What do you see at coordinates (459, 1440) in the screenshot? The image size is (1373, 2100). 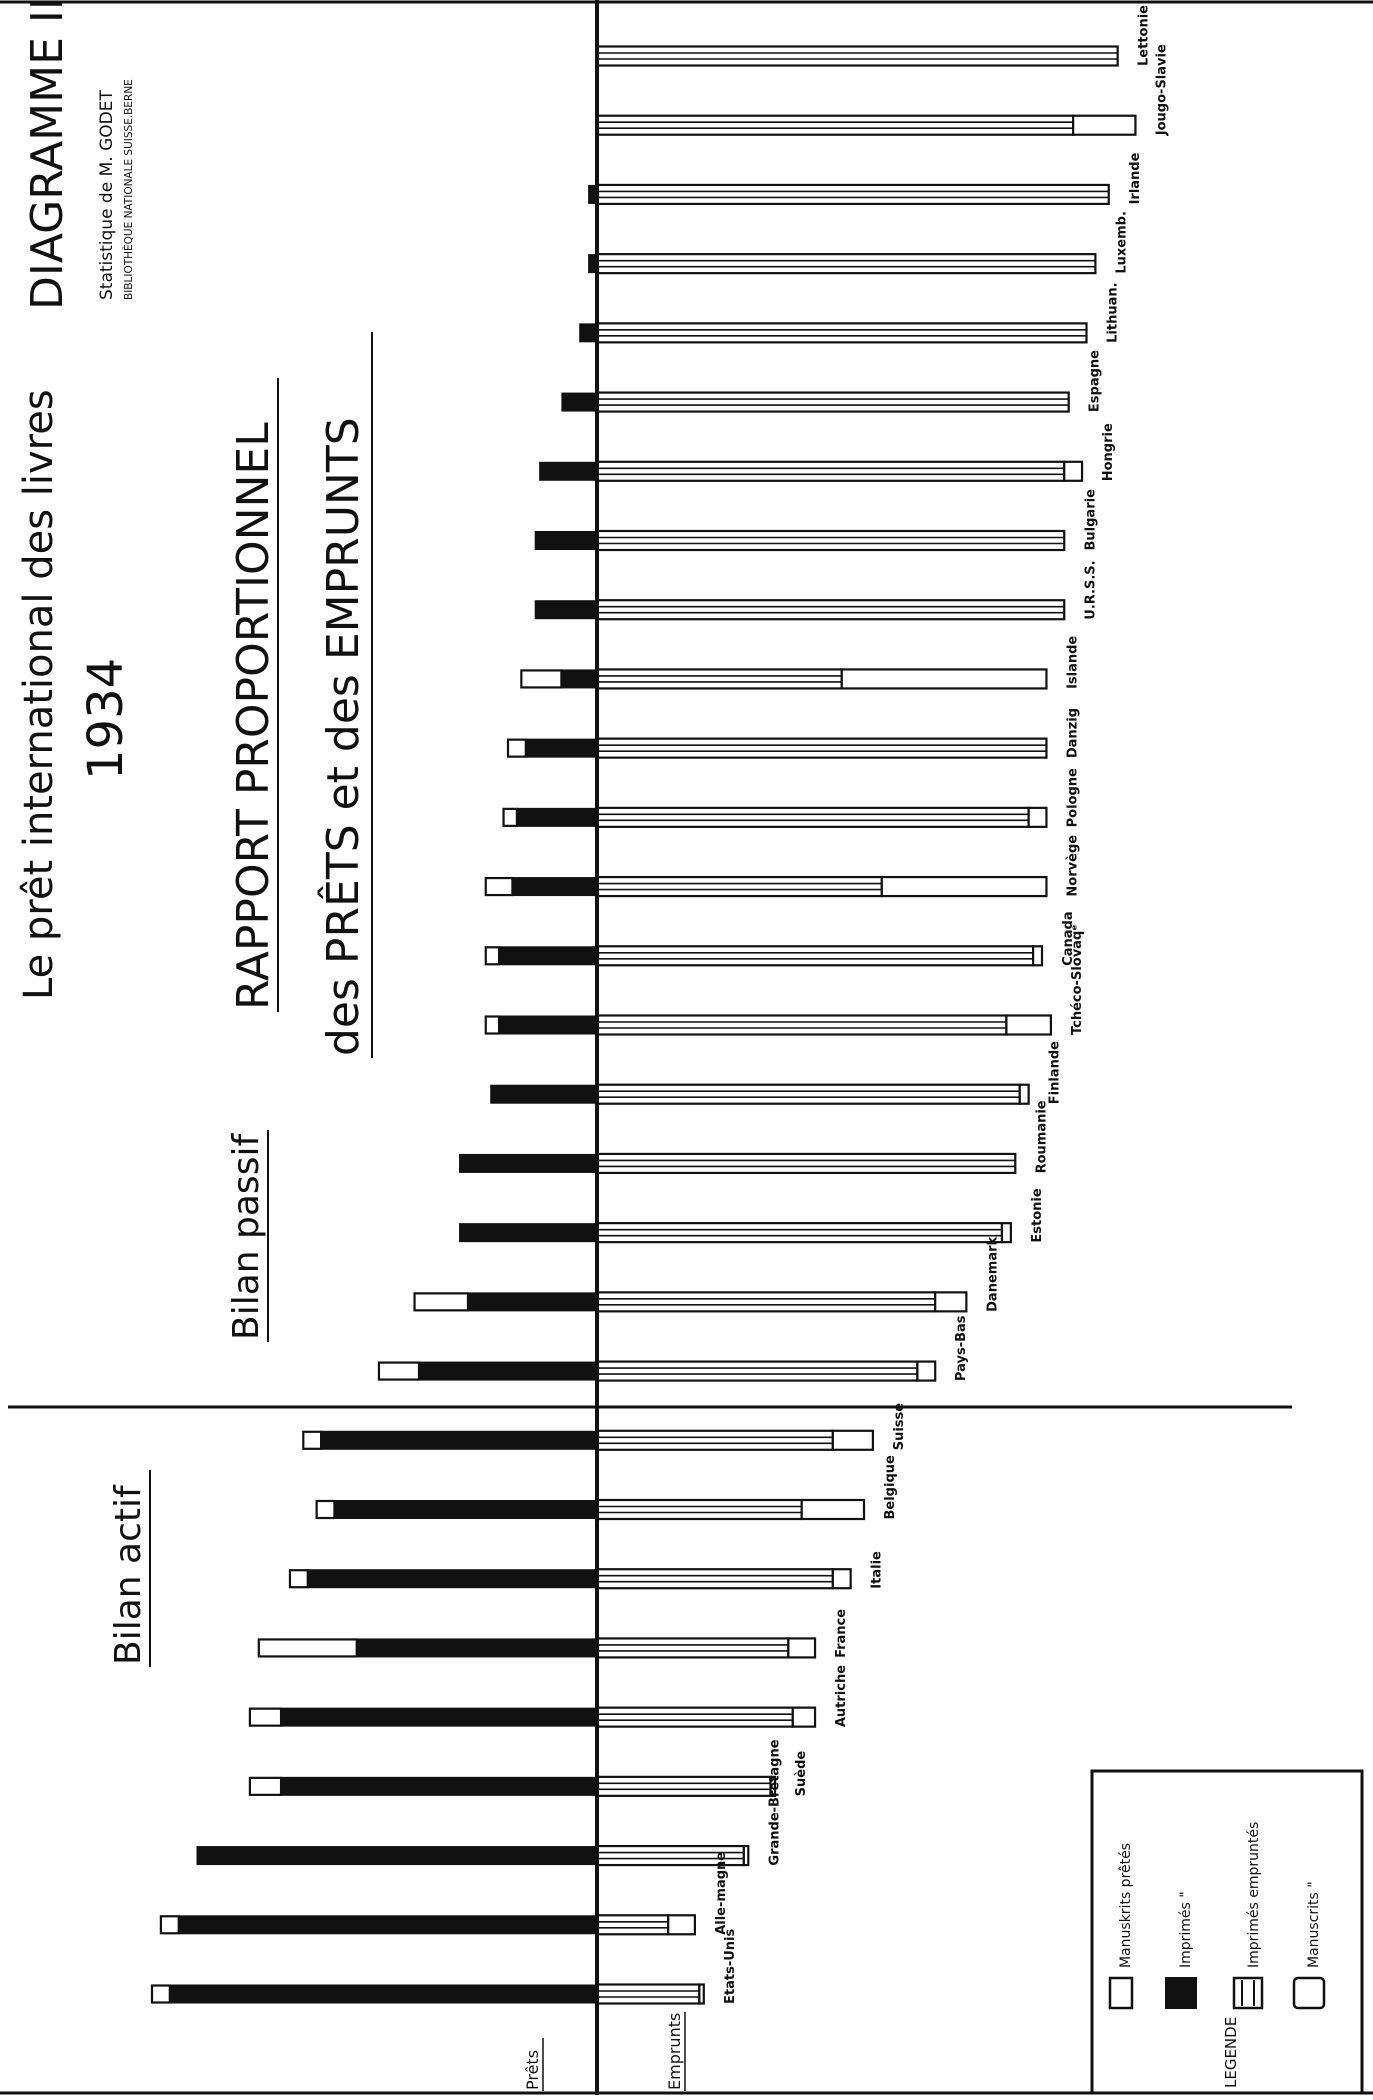 I see `bar-printed-lent-suisse` at bounding box center [459, 1440].